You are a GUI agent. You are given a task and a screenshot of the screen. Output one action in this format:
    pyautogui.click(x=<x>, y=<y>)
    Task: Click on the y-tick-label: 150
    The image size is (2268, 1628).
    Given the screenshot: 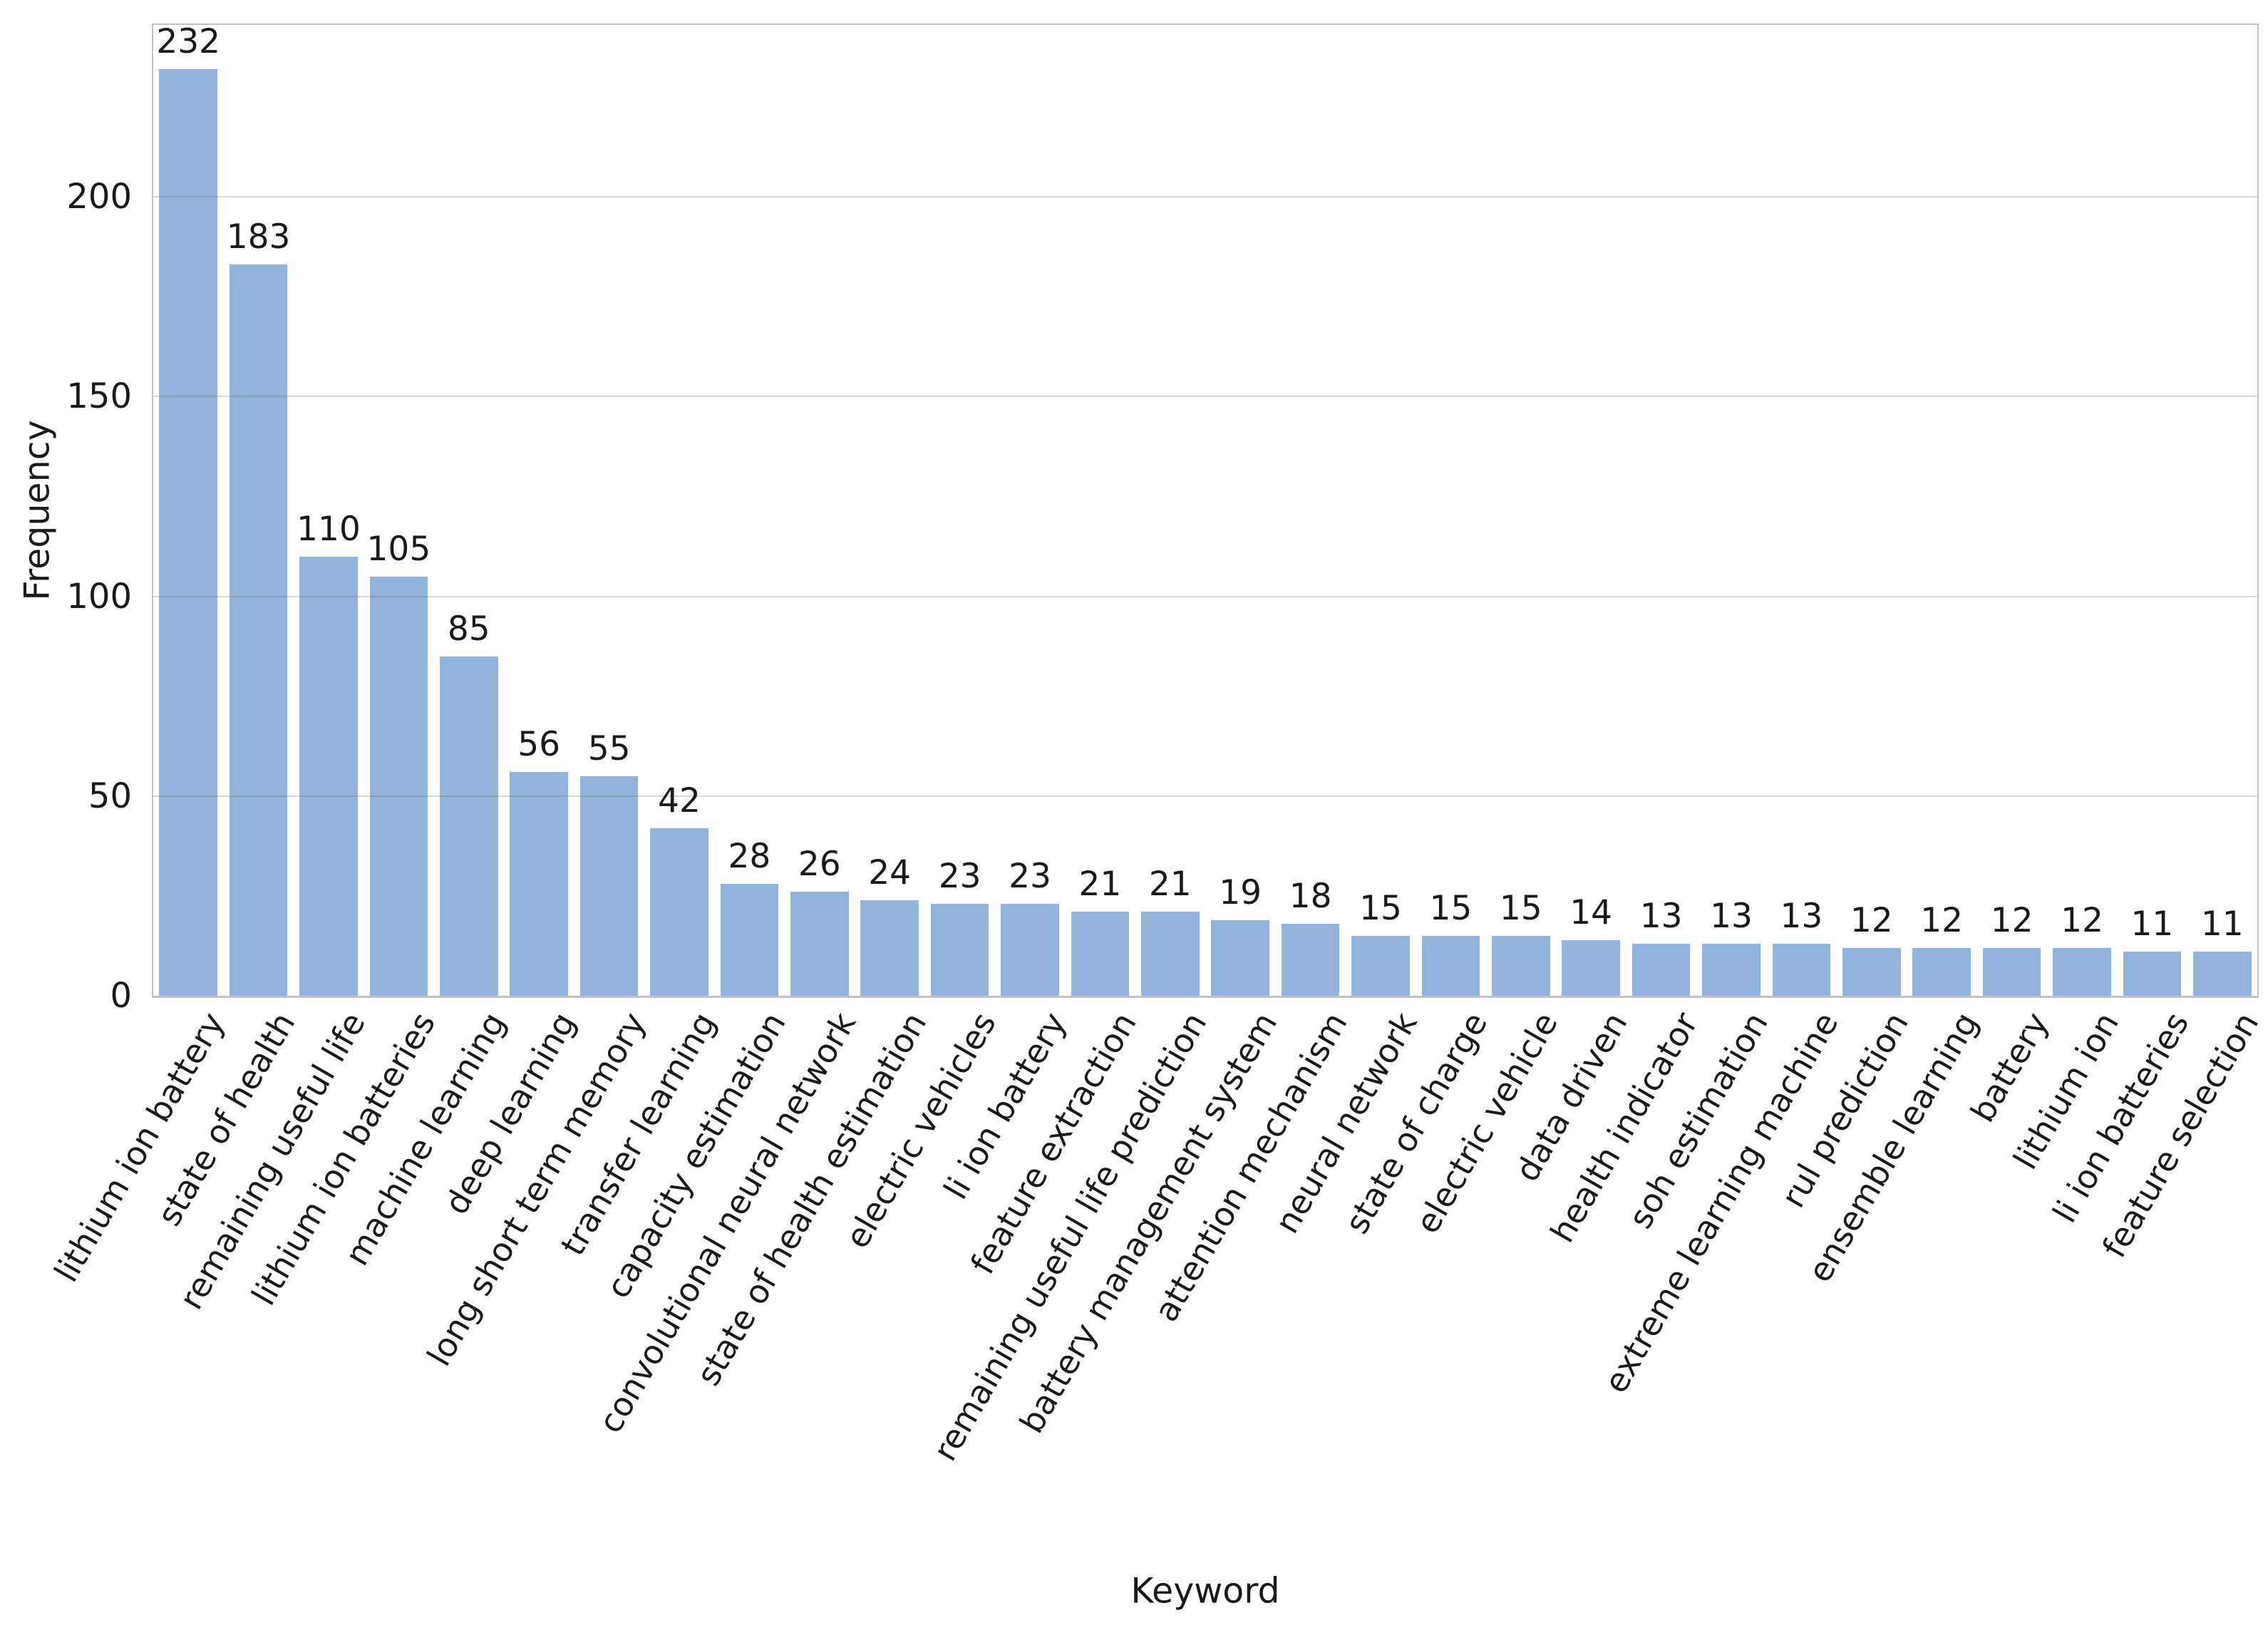 What is the action you would take?
    pyautogui.click(x=99, y=396)
    